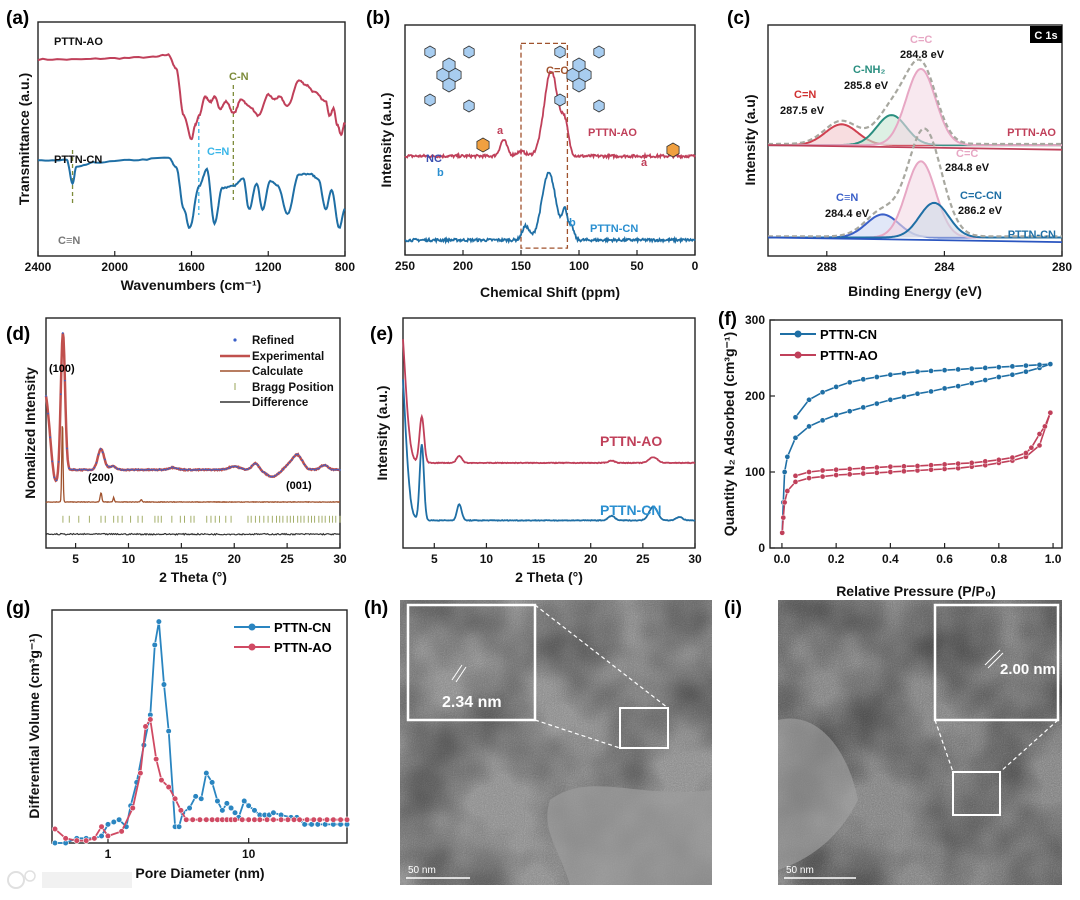 This screenshot has height=900, width=1080. I want to click on y-tick-label: 100, so click(755, 472).